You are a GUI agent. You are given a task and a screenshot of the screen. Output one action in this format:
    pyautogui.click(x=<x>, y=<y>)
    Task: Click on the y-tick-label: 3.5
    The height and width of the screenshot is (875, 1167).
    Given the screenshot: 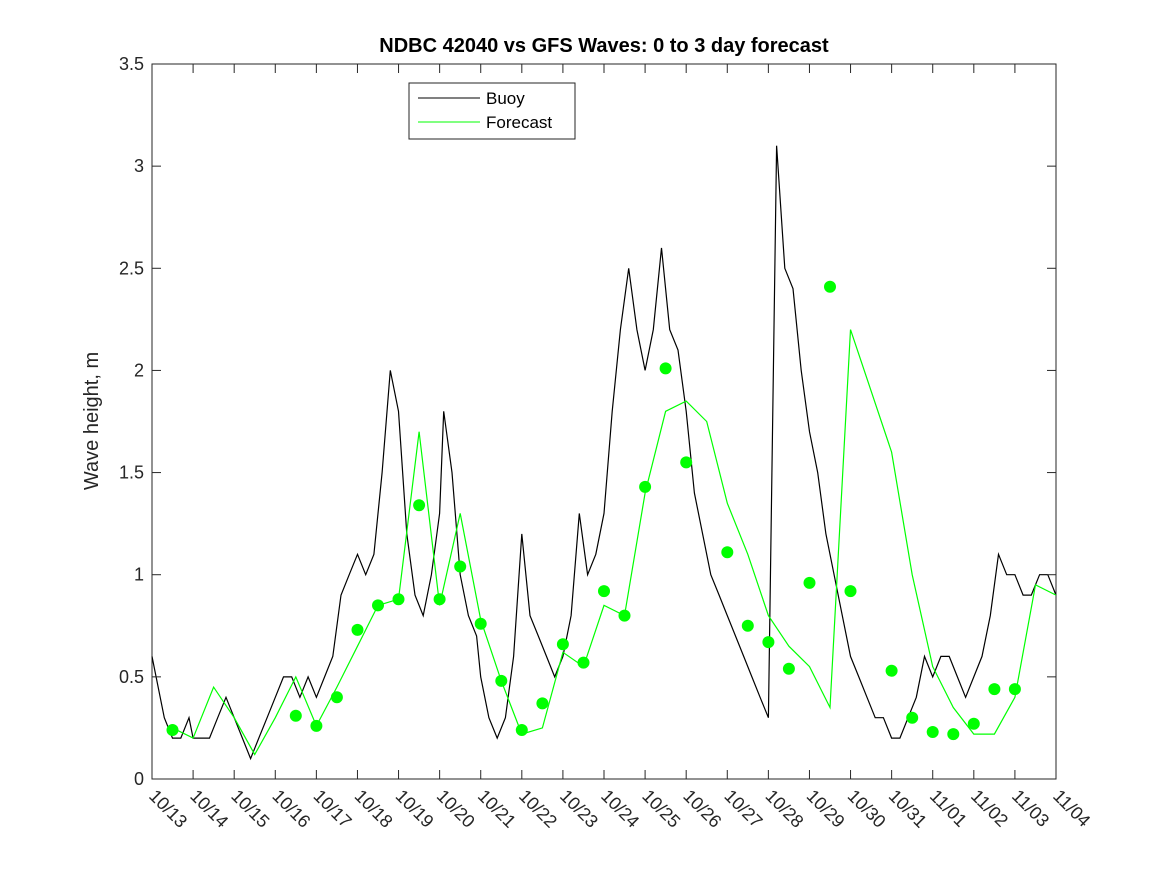 What is the action you would take?
    pyautogui.click(x=131, y=64)
    